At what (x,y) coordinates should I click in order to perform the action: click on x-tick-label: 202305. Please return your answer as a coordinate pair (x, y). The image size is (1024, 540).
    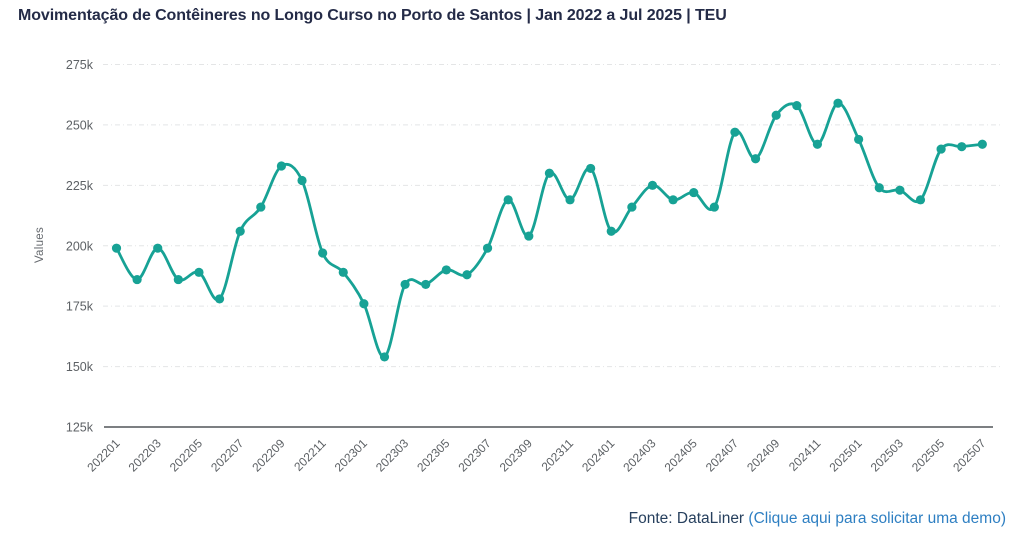
    Looking at the image, I should click on (433, 455).